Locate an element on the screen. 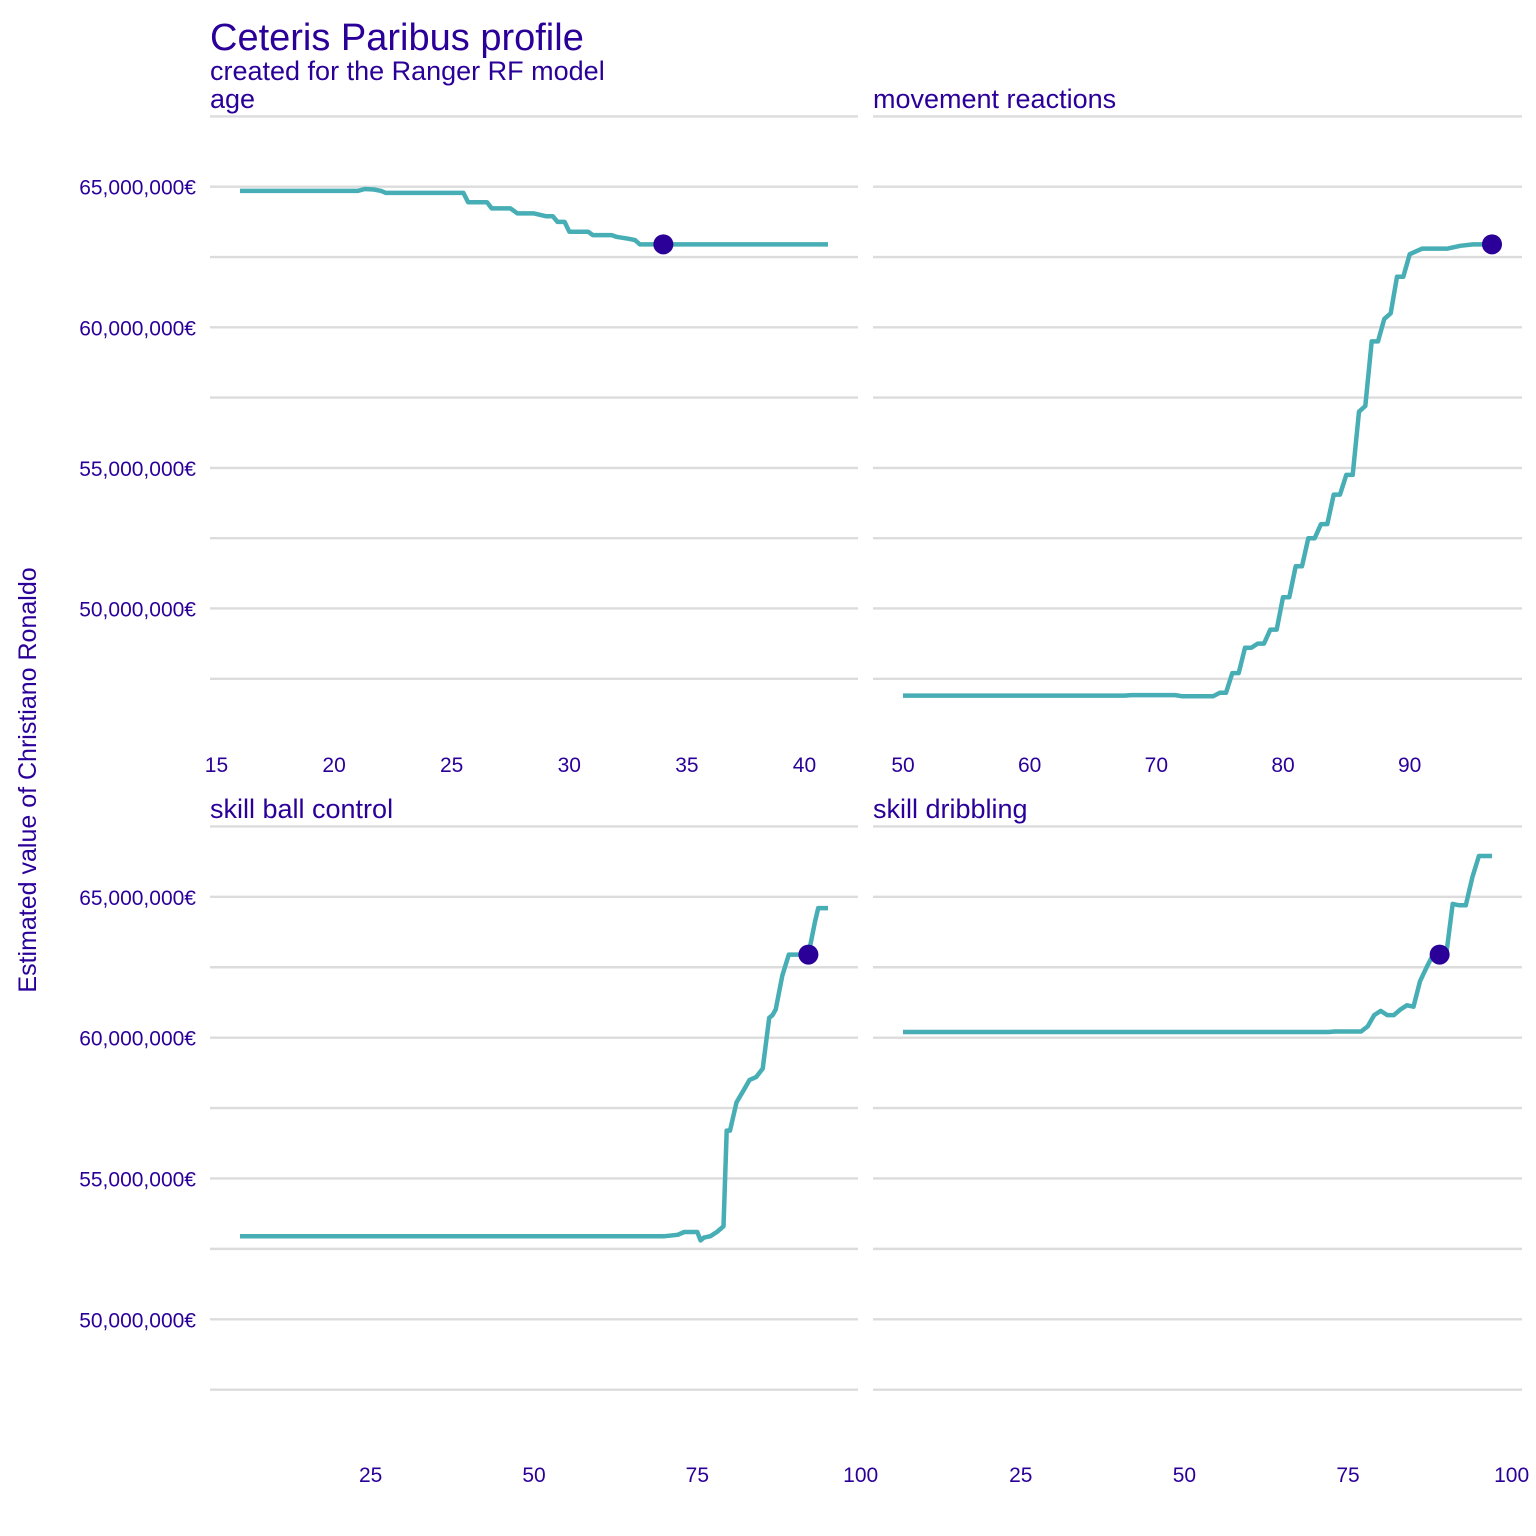  panel-title: age is located at coordinates (232, 99).